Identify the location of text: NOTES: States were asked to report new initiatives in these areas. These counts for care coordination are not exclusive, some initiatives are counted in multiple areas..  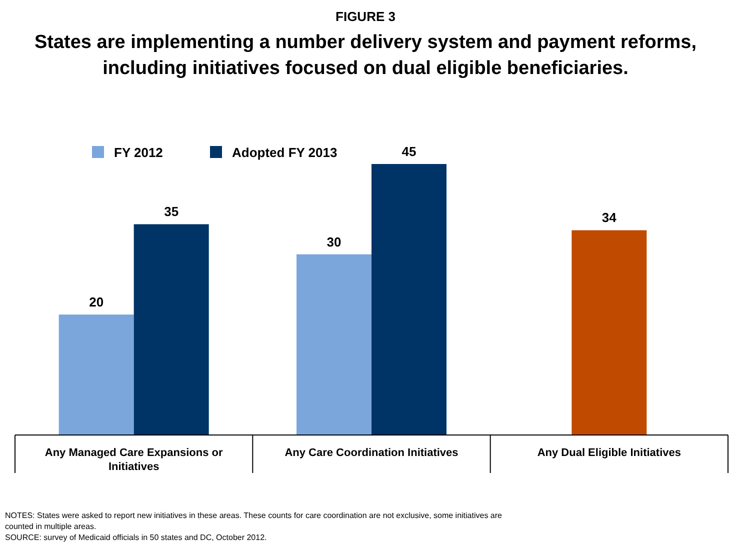
(254, 521).